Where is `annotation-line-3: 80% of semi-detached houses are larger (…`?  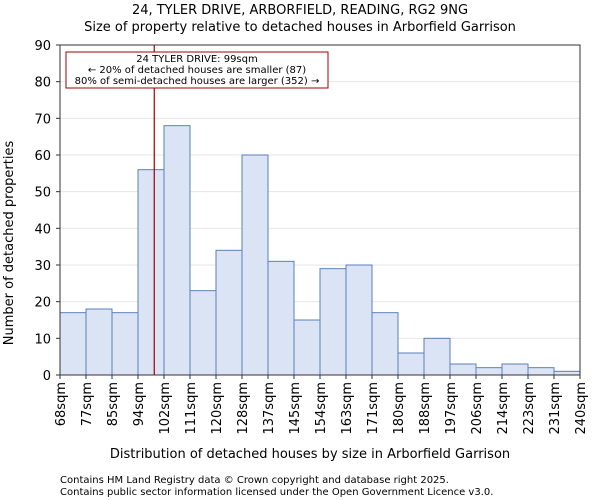
annotation-line-3: 80% of semi-detached houses are larger (… is located at coordinates (197, 81).